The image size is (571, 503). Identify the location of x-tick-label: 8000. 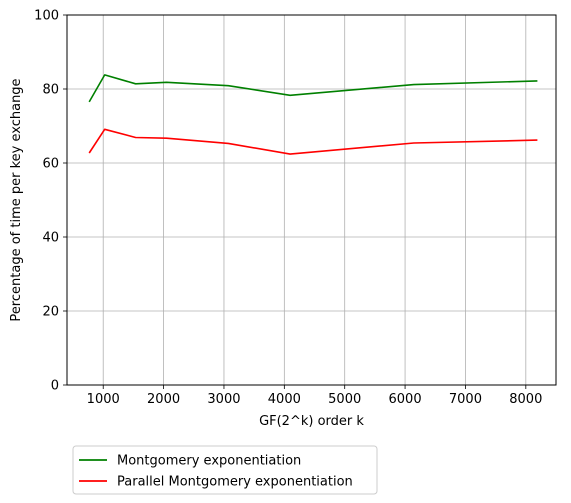
(525, 399).